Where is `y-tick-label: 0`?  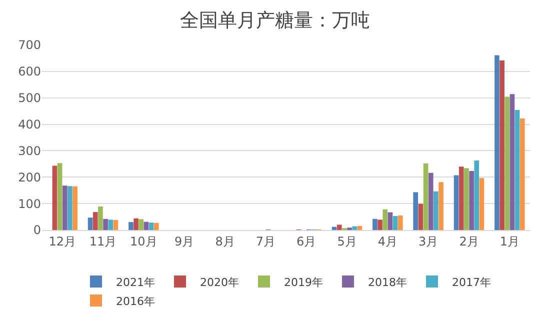
y-tick-label: 0 is located at coordinates (37, 230).